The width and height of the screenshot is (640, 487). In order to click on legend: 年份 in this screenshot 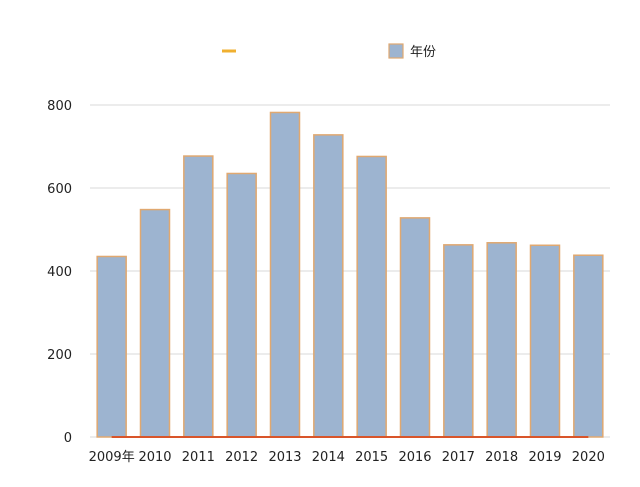, I will do `click(329, 51)`.